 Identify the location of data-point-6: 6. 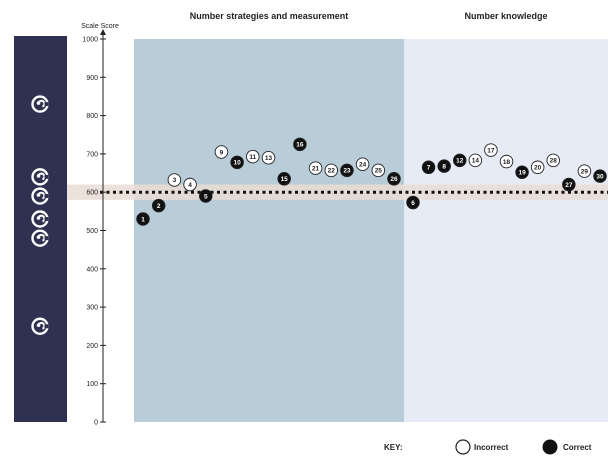
(413, 202).